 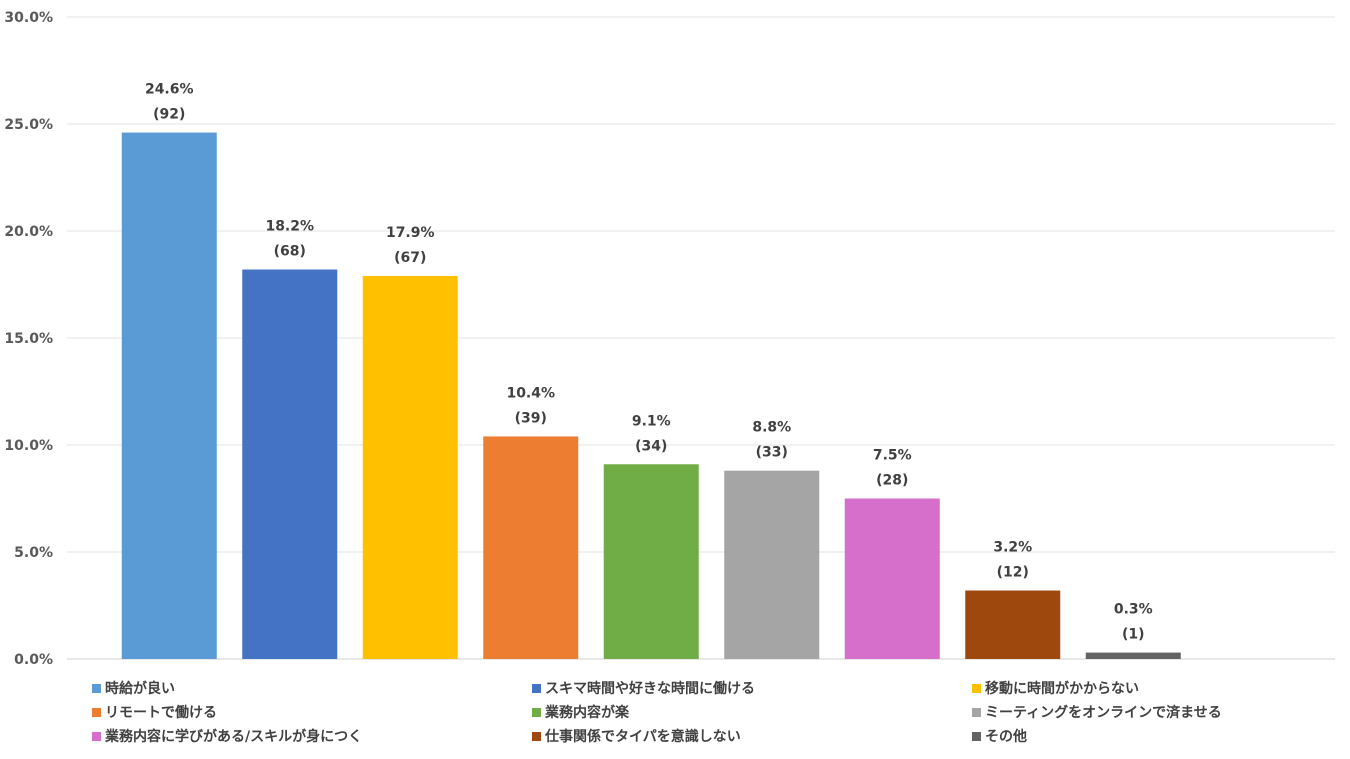 I want to click on y-tick-label: 10.0%, so click(x=28, y=446).